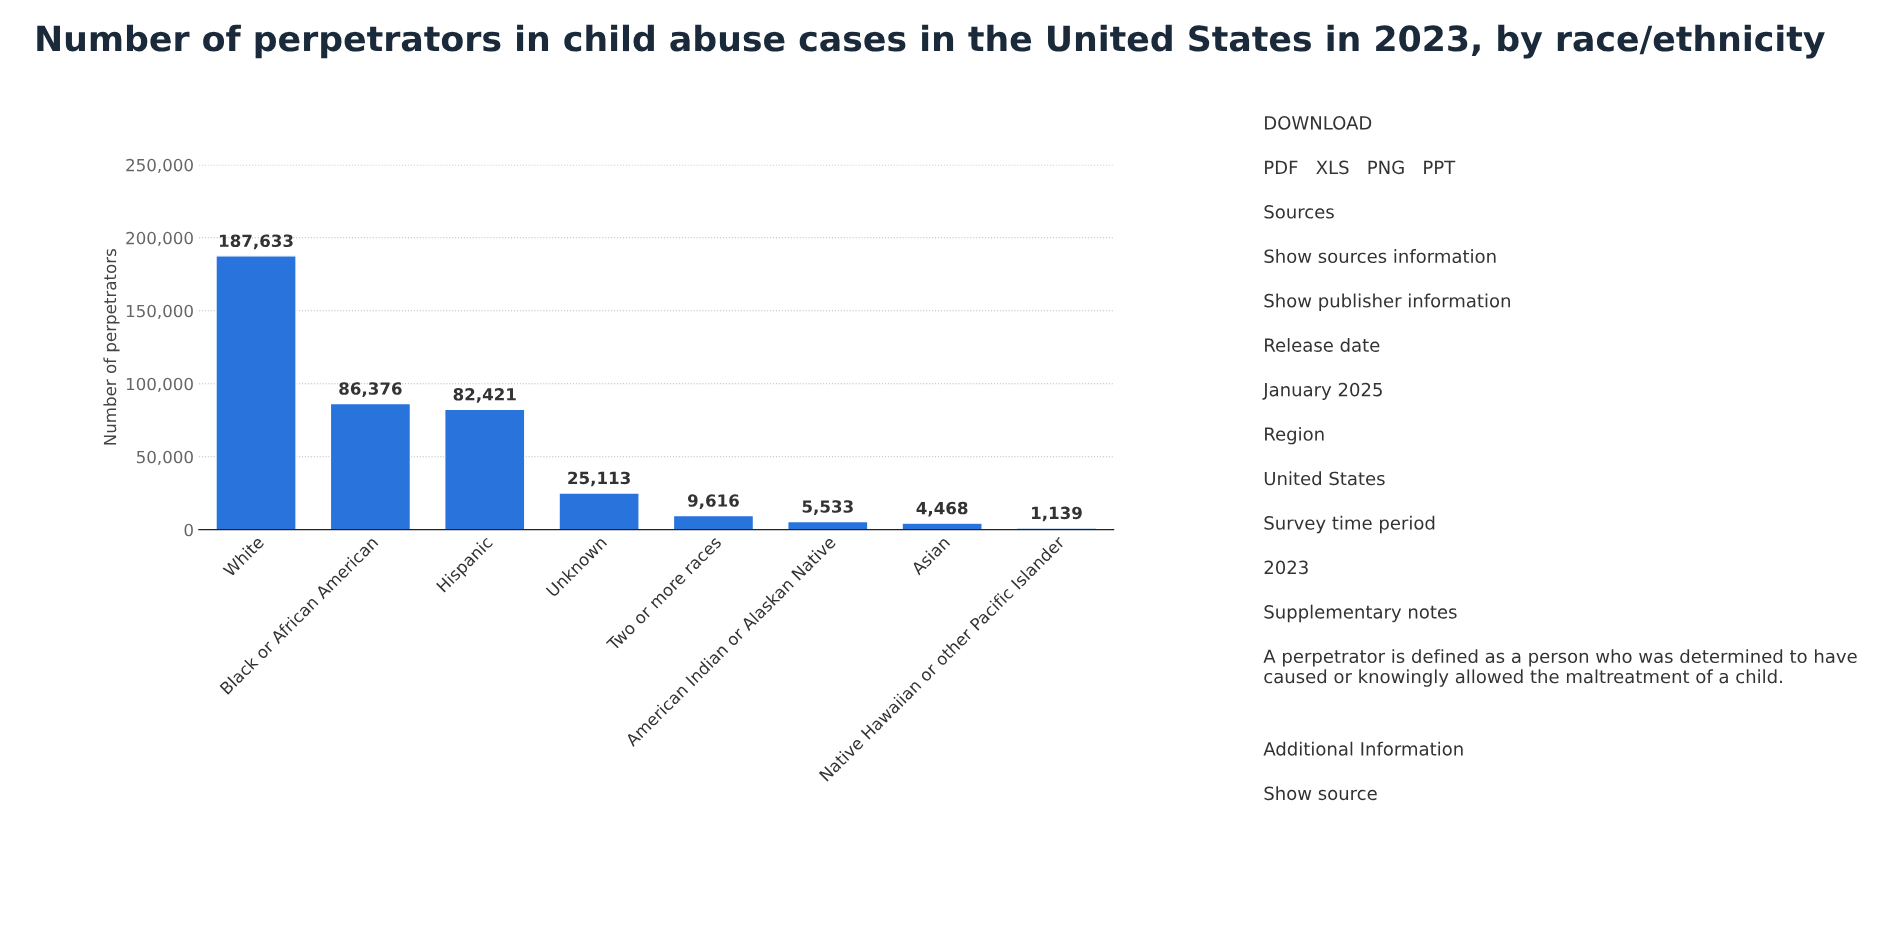 The height and width of the screenshot is (926, 1894). Describe the element at coordinates (159, 239) in the screenshot. I see `y-tick-label: 200,000` at that location.